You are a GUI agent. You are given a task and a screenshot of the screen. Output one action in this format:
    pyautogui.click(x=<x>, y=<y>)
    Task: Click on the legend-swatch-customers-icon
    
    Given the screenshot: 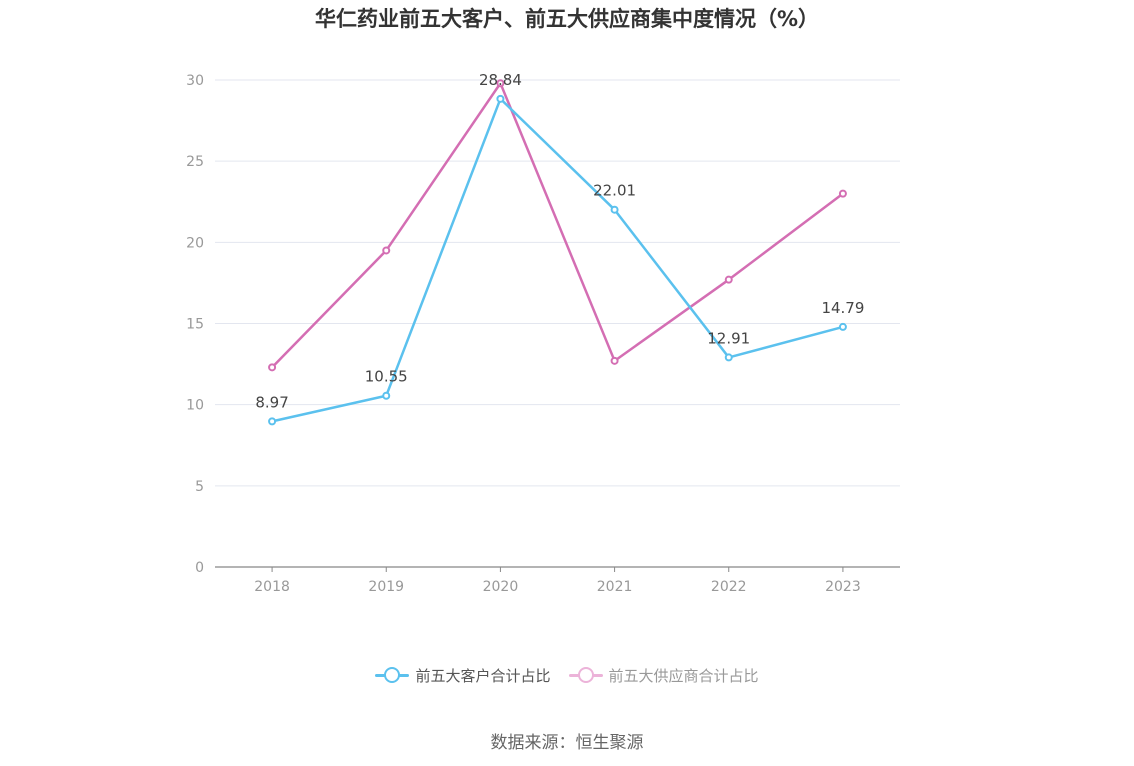 What is the action you would take?
    pyautogui.click(x=392, y=675)
    